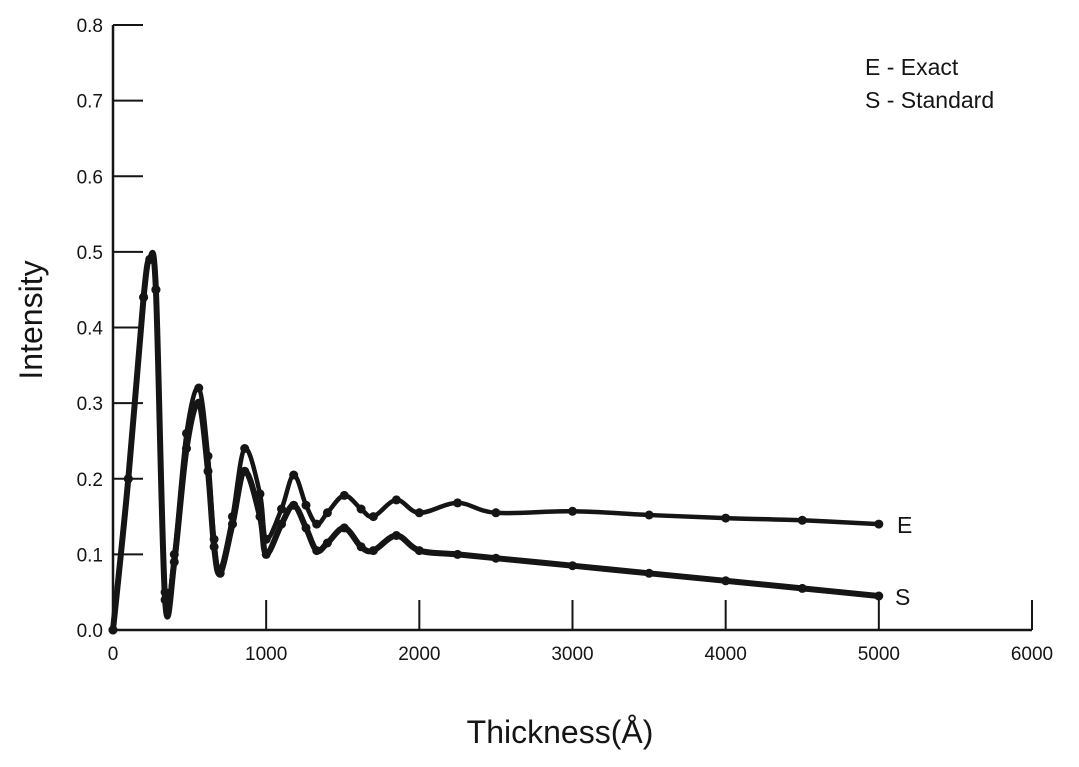 Image resolution: width=1079 pixels, height=767 pixels. I want to click on series-label-e: E, so click(904, 525).